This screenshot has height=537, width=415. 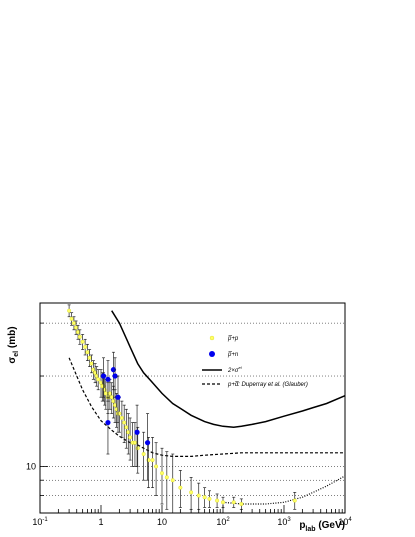 What do you see at coordinates (31, 466) in the screenshot?
I see `y-tick-label: 10` at bounding box center [31, 466].